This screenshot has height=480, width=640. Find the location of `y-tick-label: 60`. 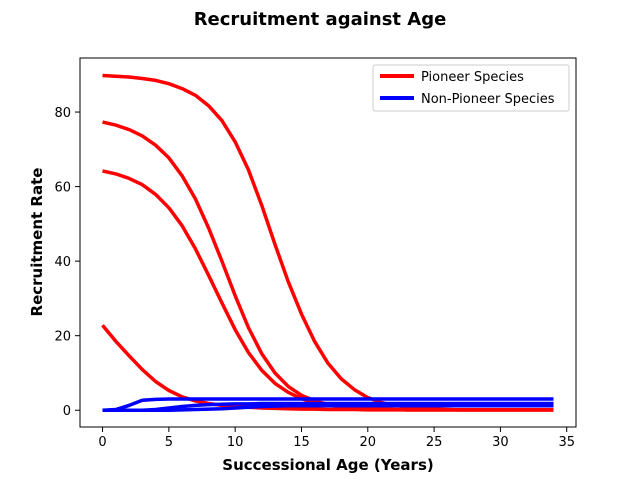

y-tick-label: 60 is located at coordinates (62, 188).